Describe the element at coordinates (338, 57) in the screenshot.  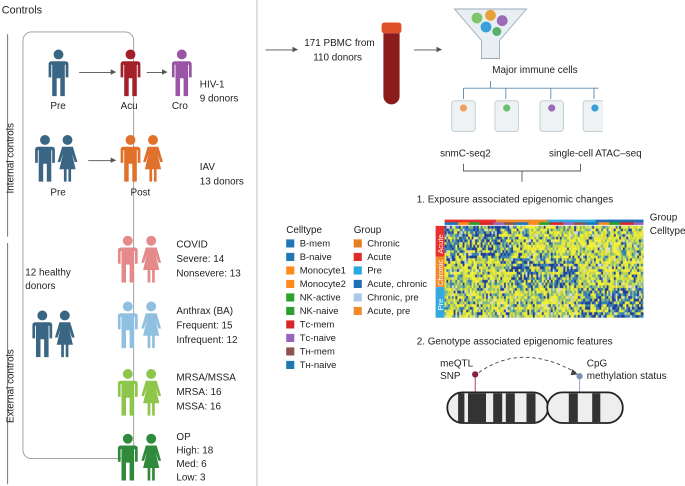
I see `pbmc-label: 110 donors` at that location.